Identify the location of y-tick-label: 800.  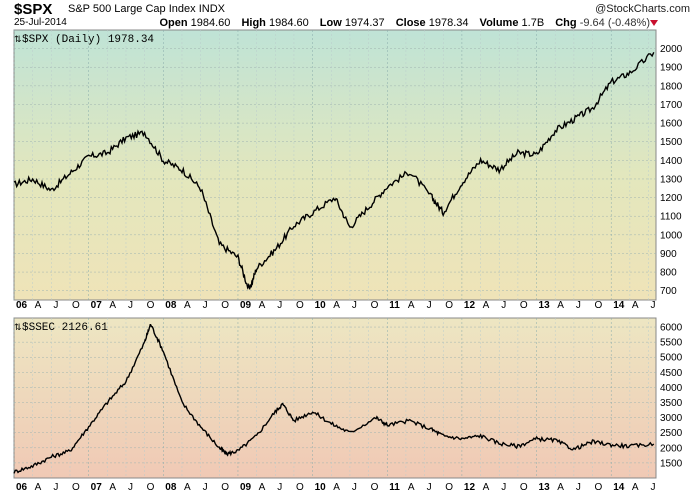
(668, 273).